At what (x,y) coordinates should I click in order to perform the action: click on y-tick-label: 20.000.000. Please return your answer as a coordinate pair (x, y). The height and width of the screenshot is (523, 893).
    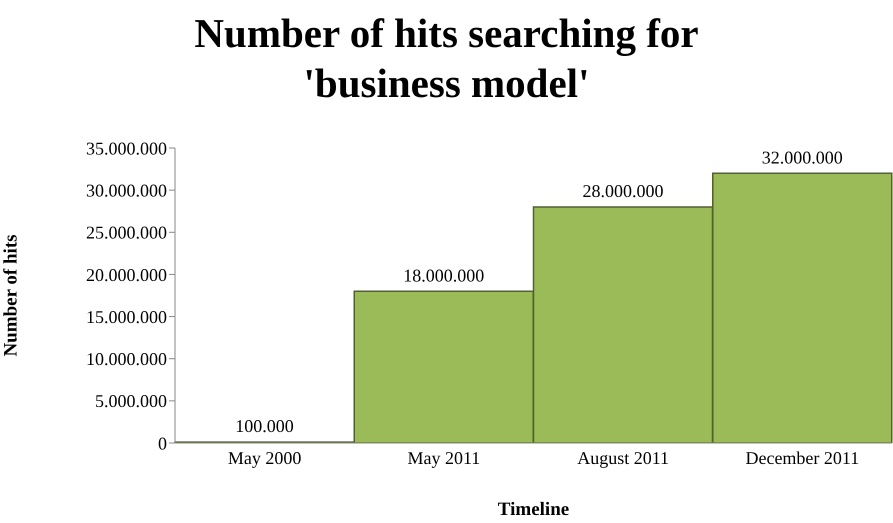
    Looking at the image, I should click on (126, 274).